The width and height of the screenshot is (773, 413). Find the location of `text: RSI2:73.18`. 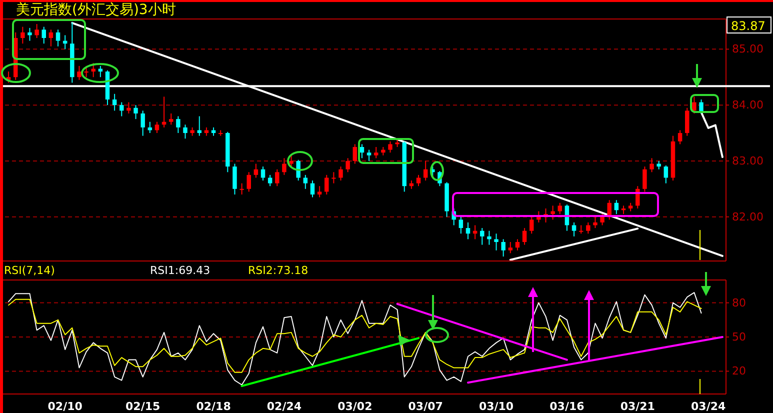

text: RSI2:73.18 is located at coordinates (278, 270).